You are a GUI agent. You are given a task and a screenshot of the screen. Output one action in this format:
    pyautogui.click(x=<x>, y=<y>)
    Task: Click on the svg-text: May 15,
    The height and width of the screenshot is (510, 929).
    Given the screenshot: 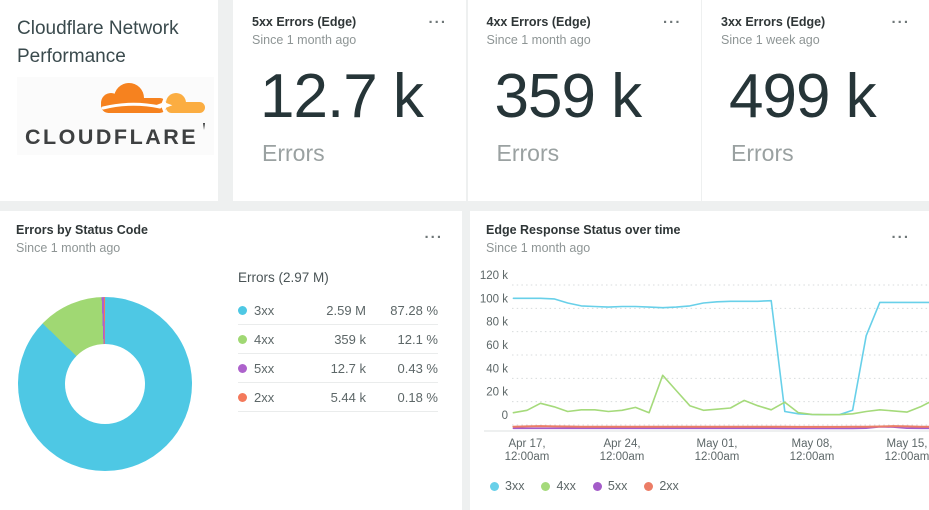 What is the action you would take?
    pyautogui.click(x=907, y=444)
    